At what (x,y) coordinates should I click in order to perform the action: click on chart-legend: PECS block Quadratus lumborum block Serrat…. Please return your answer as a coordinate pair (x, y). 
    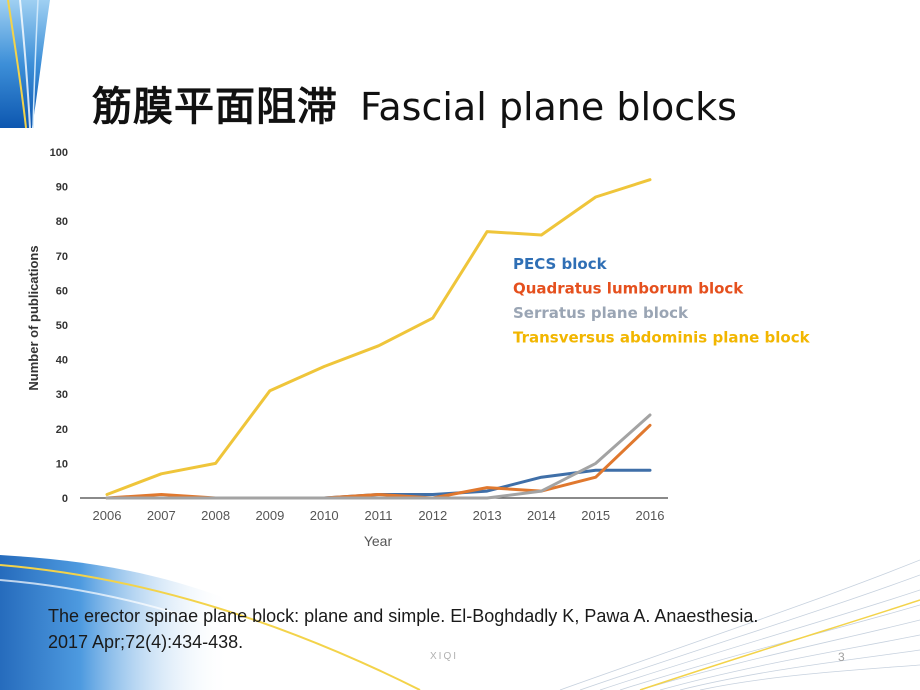
    Looking at the image, I should click on (662, 301).